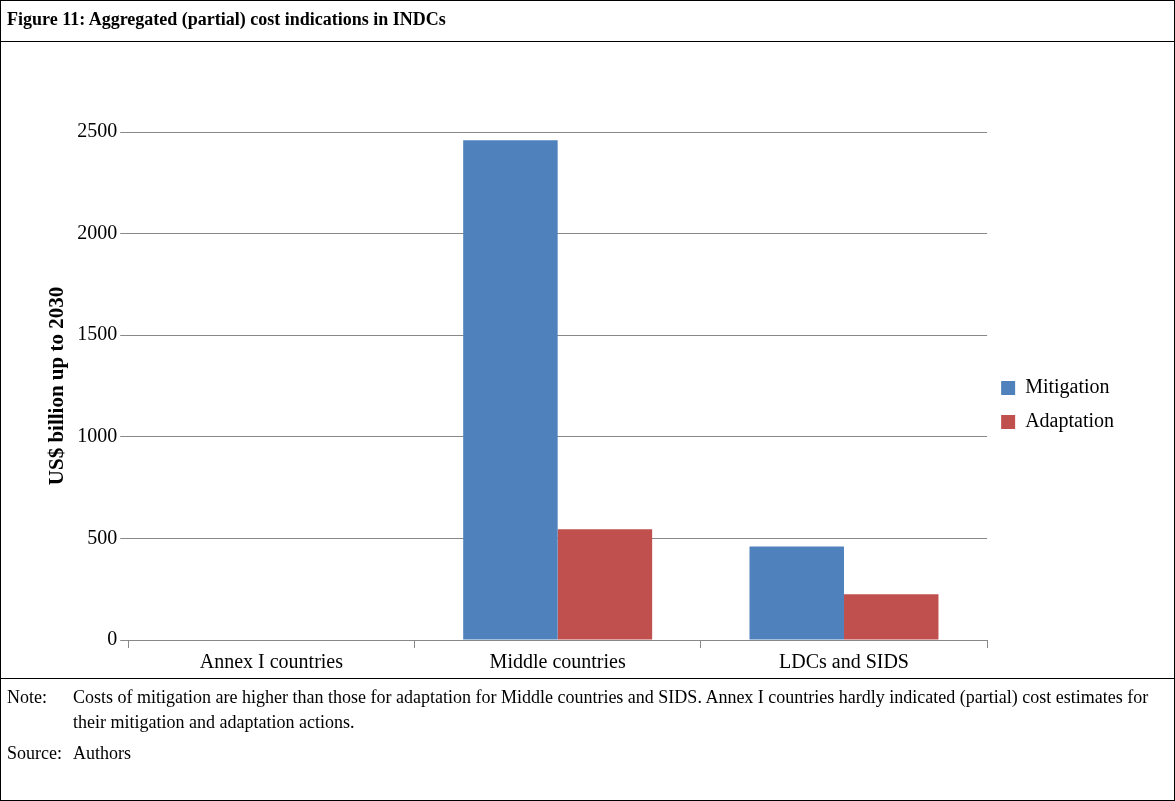  What do you see at coordinates (843, 661) in the screenshot?
I see `x-tick-label: LDCs and SIDS` at bounding box center [843, 661].